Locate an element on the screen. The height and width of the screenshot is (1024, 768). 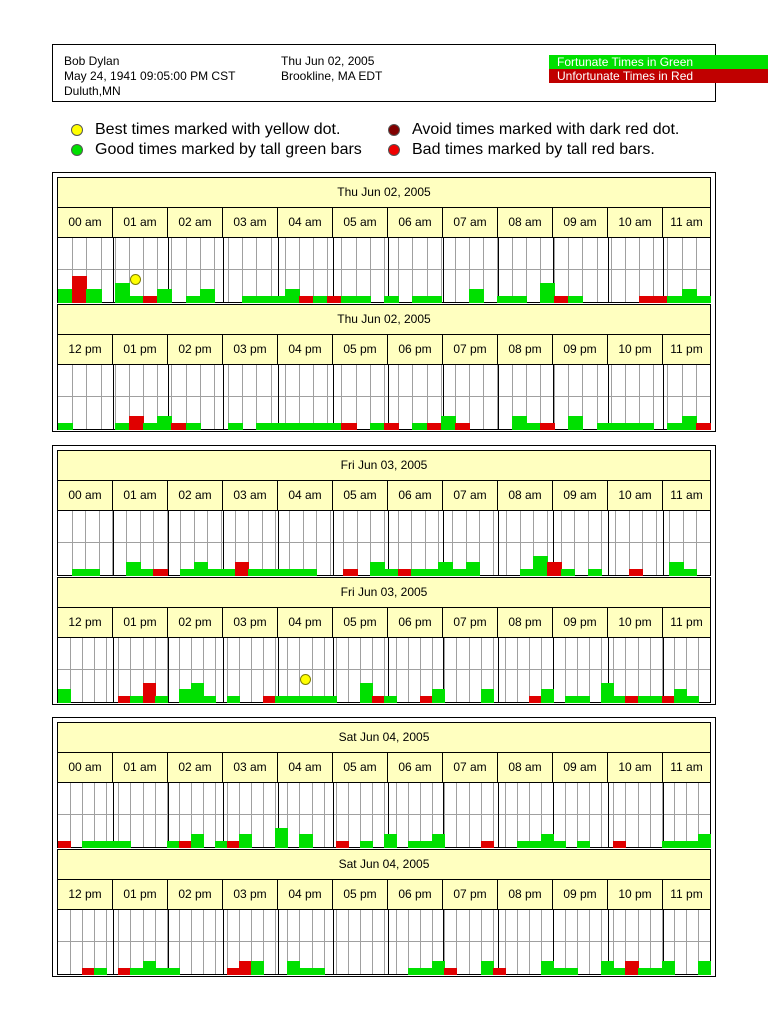
strip-date: Sat Jun 04, 2005 is located at coordinates (384, 738).